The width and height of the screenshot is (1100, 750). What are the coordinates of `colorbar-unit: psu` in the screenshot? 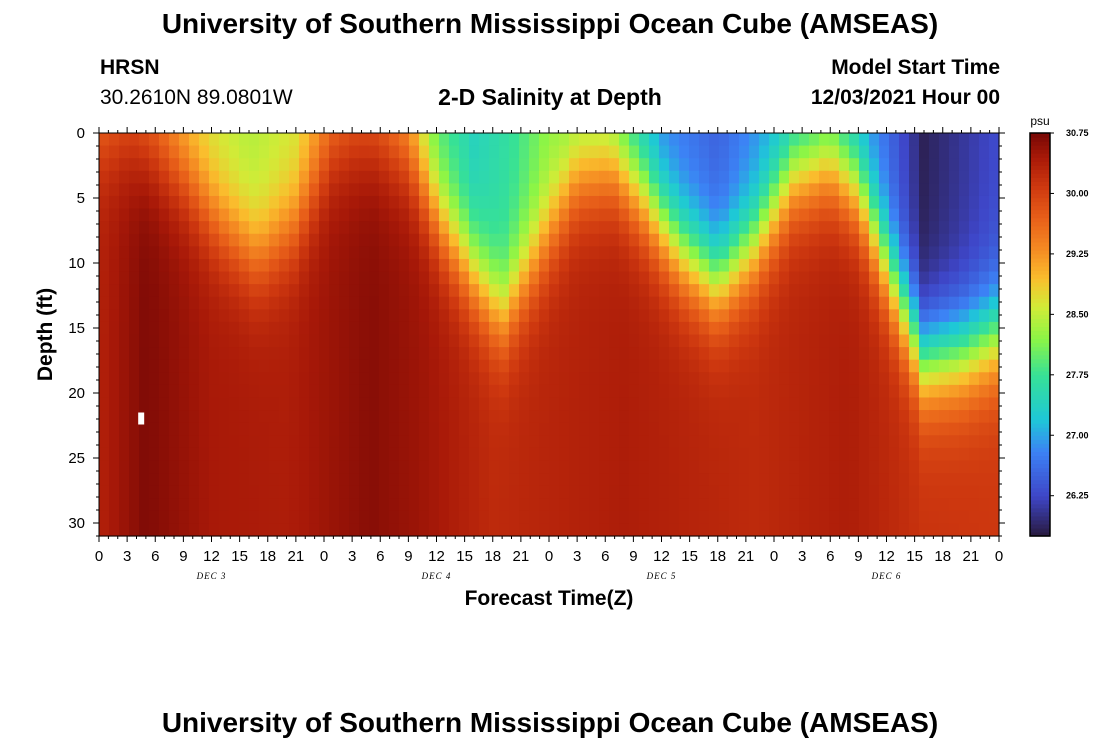 It's located at (1039, 121).